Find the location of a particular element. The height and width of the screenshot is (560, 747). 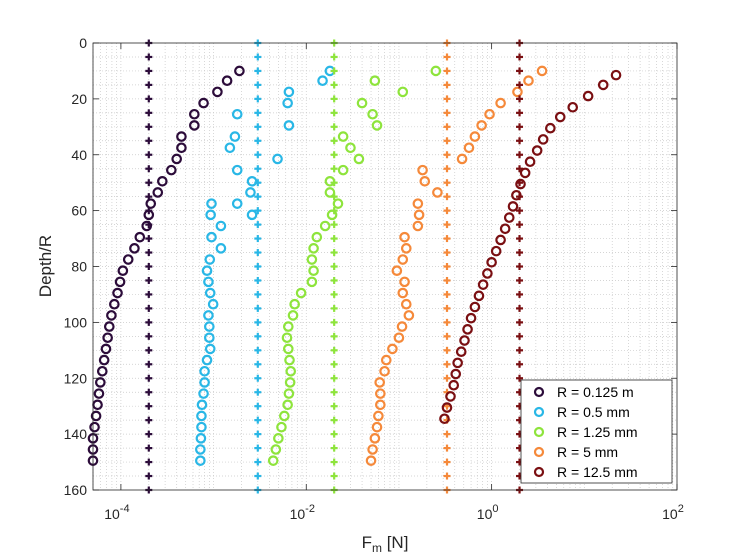

y-tick-label: 100 is located at coordinates (76, 322).